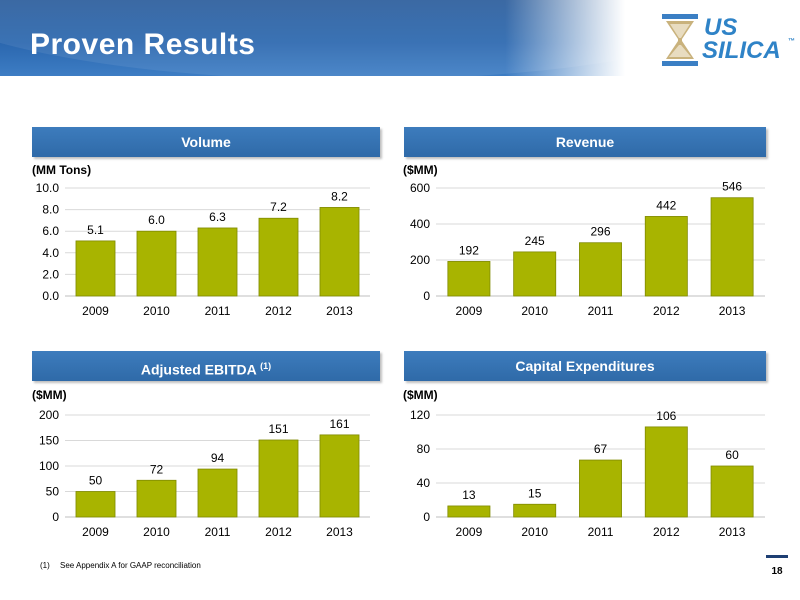 This screenshot has width=800, height=600. I want to click on y-tick-label: 120, so click(420, 415).